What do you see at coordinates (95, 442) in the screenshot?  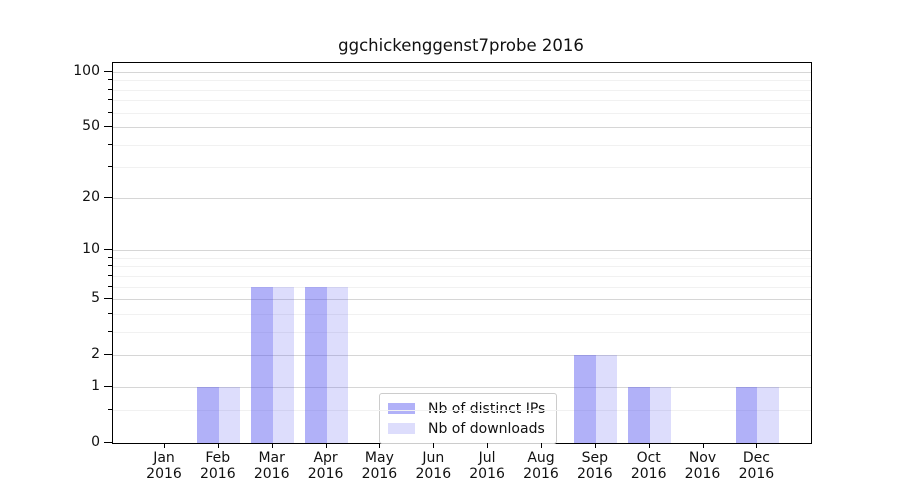 I see `y-tick-label: 0` at bounding box center [95, 442].